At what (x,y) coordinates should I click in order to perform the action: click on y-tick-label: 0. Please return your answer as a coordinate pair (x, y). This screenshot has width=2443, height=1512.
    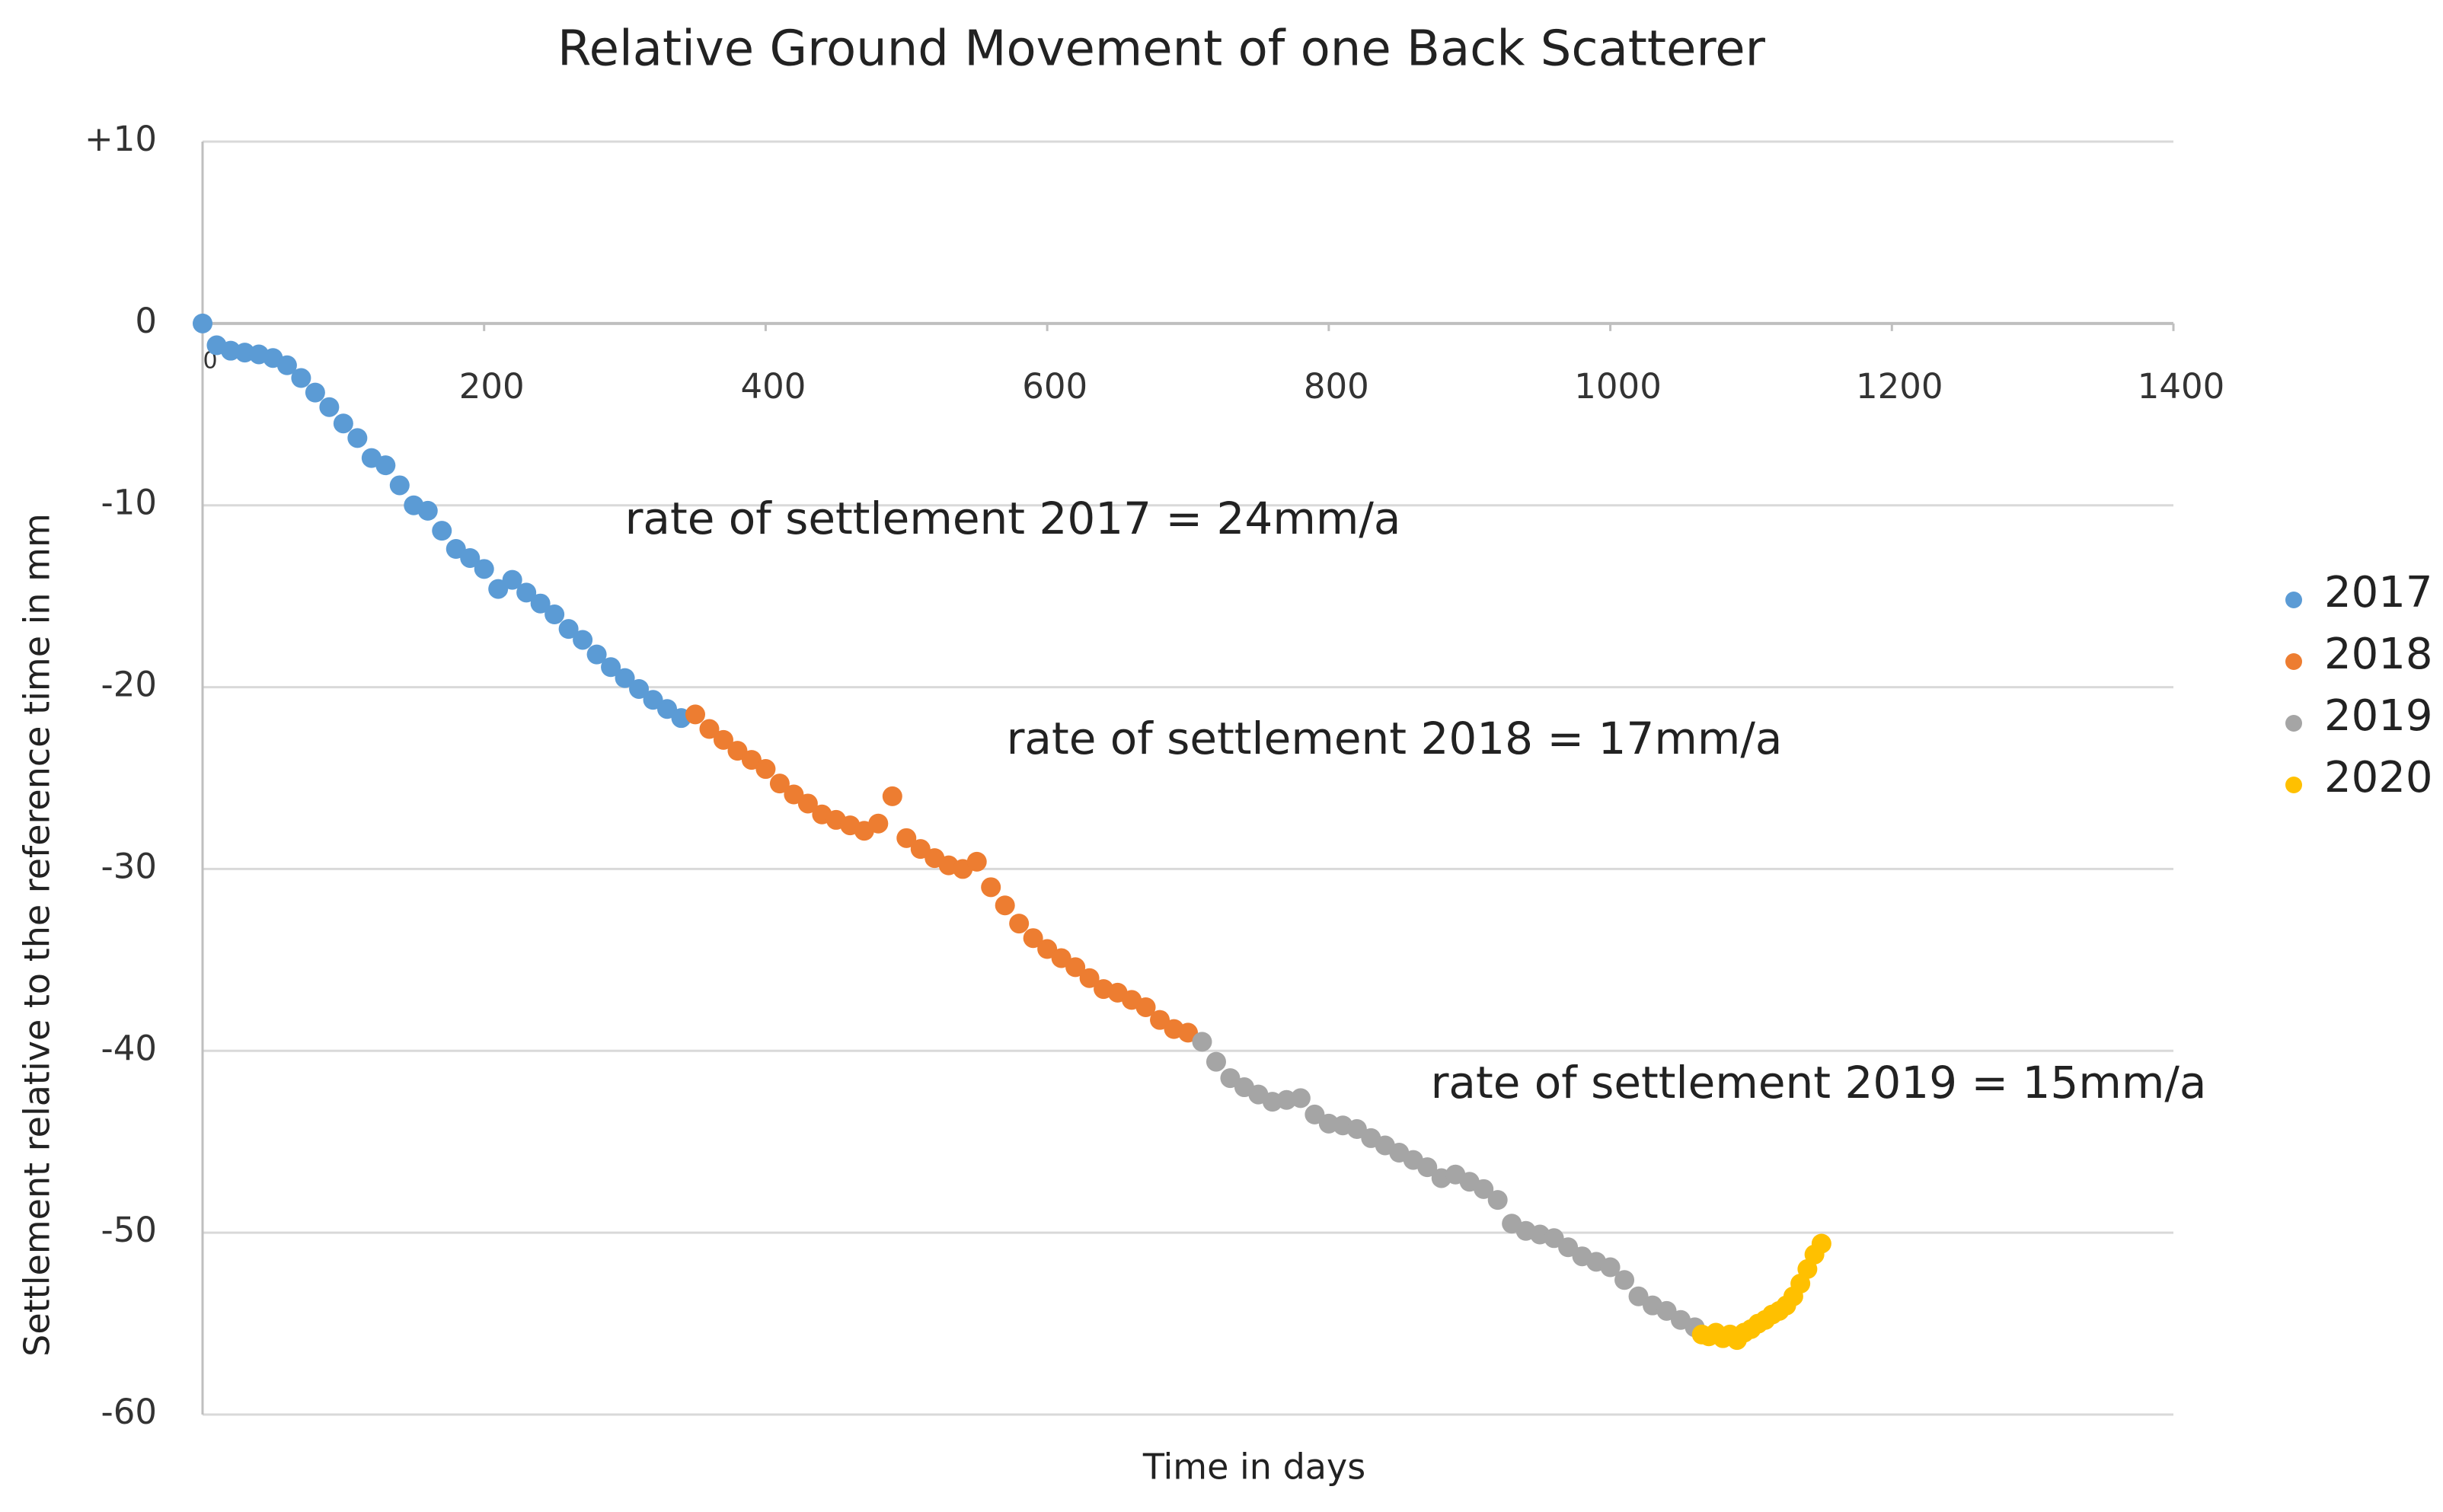
    Looking at the image, I should click on (146, 321).